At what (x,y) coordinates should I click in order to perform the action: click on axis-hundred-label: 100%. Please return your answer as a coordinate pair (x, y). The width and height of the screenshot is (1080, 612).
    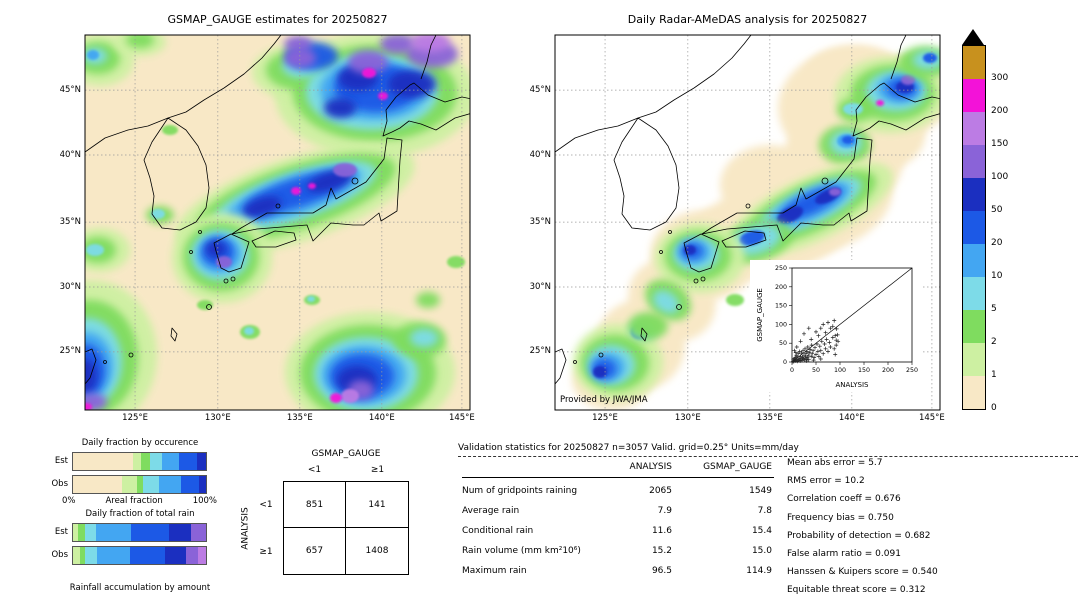
    Looking at the image, I should click on (204, 501).